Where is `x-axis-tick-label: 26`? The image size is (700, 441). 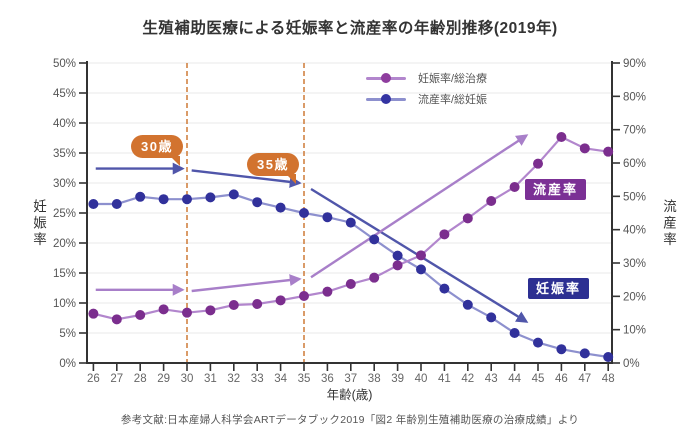
x-axis-tick-label: 26 is located at coordinates (93, 379).